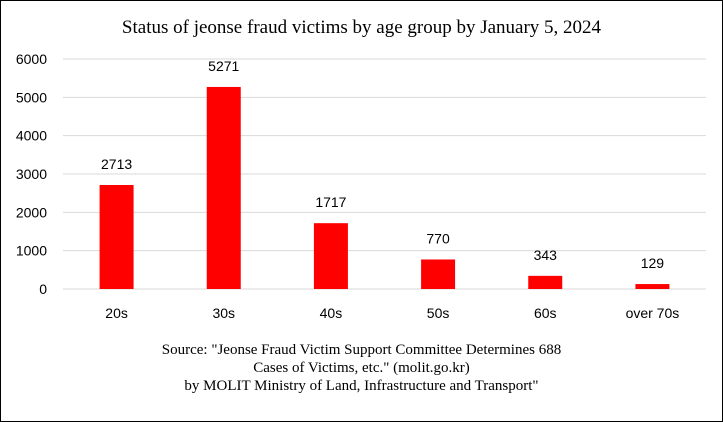 The width and height of the screenshot is (723, 422). What do you see at coordinates (116, 164) in the screenshot?
I see `data-label: 2713` at bounding box center [116, 164].